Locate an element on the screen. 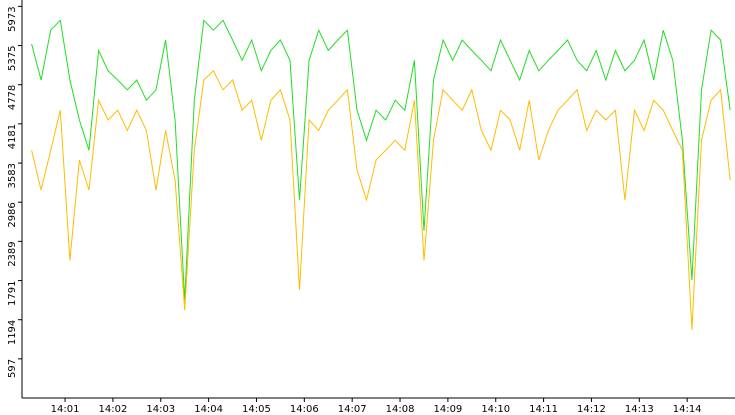  y-tick-label: 3583 is located at coordinates (12, 175).